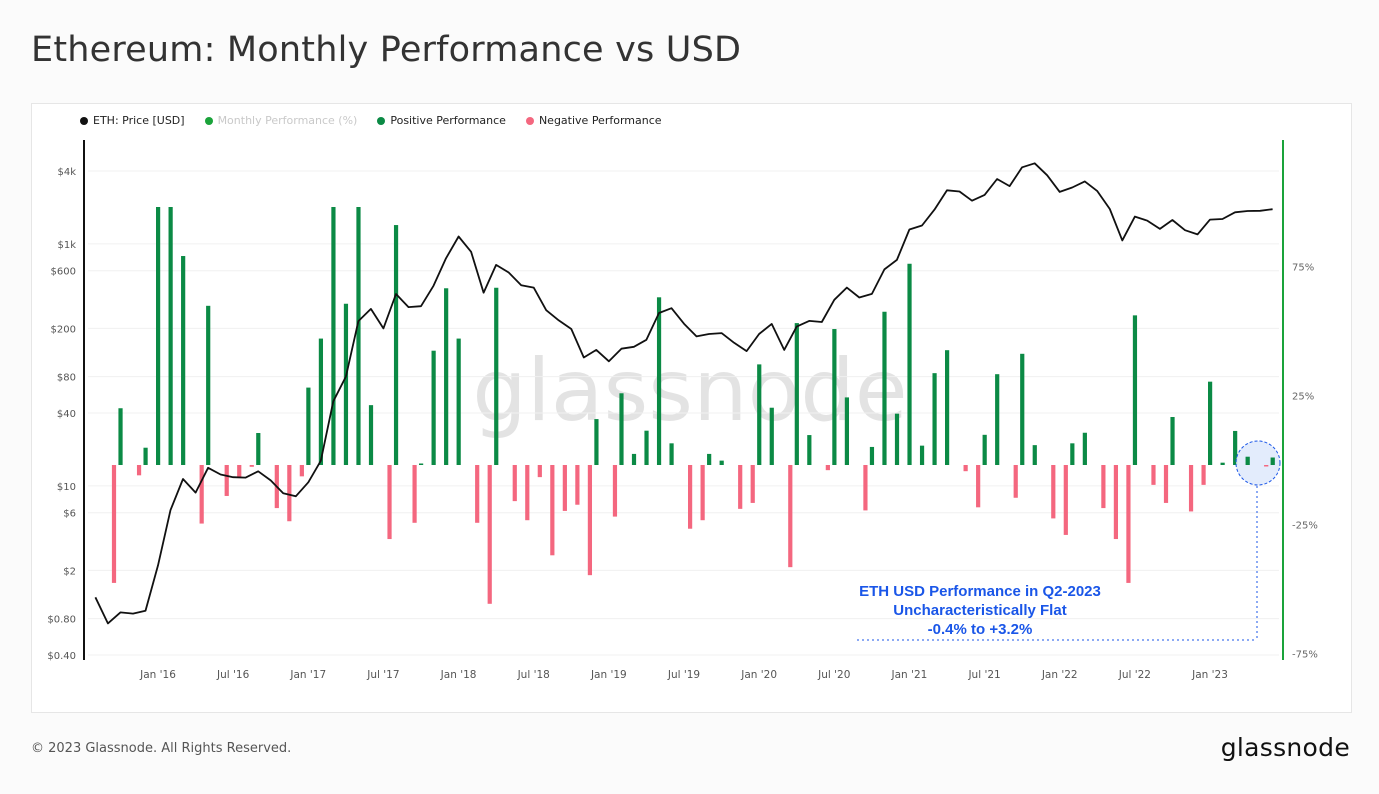 This screenshot has height=794, width=1379. I want to click on x-axis-tick-label: Jan '17, so click(307, 675).